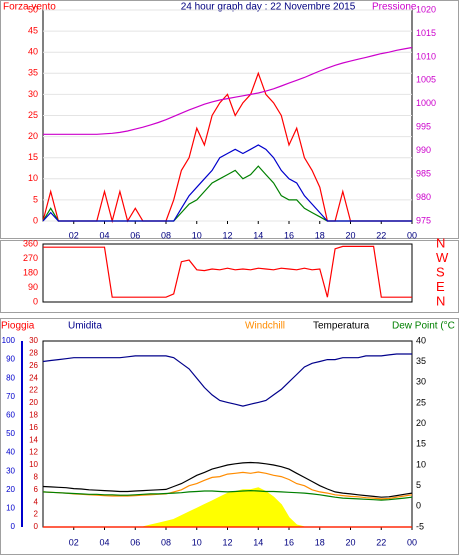 The image size is (459, 555). Describe the element at coordinates (35, 199) in the screenshot. I see `y-tick-label: 5` at that location.